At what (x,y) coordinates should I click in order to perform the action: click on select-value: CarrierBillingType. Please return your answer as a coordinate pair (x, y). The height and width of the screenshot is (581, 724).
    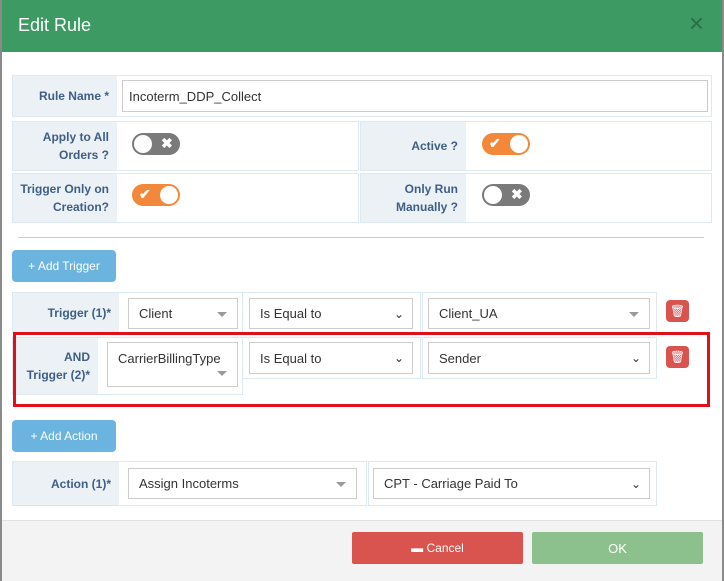
    Looking at the image, I should click on (169, 358).